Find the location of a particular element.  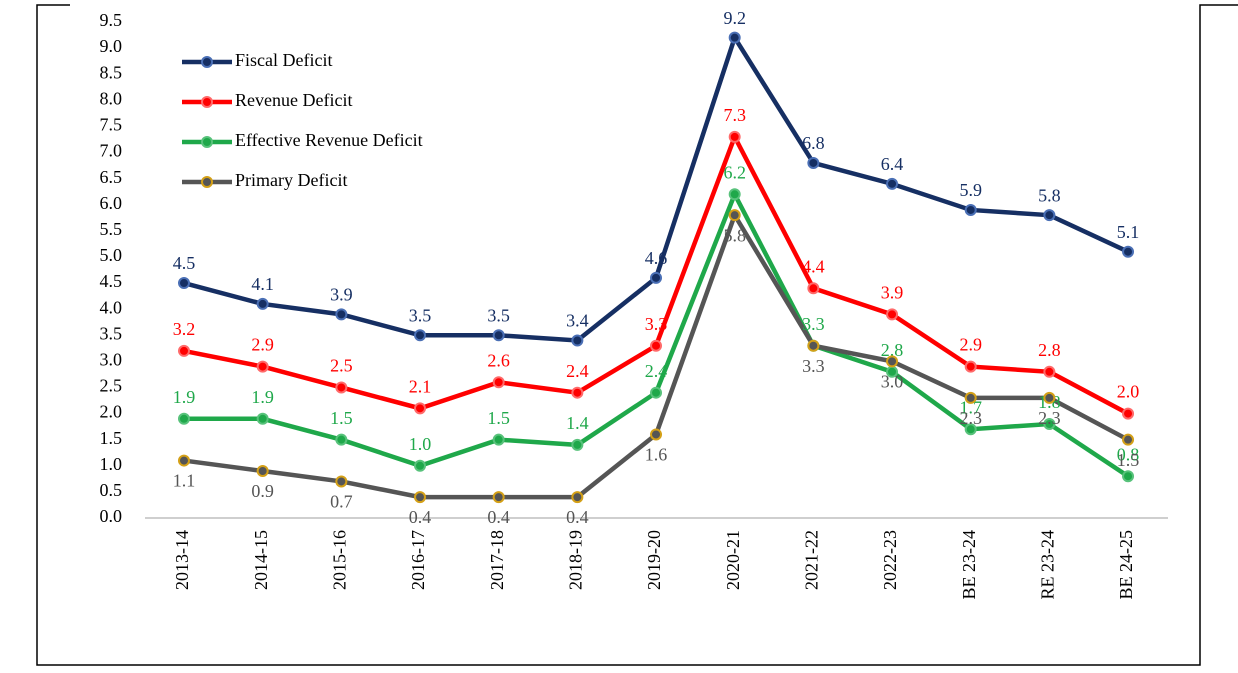

x-tick-label: 2018-19 is located at coordinates (575, 560).